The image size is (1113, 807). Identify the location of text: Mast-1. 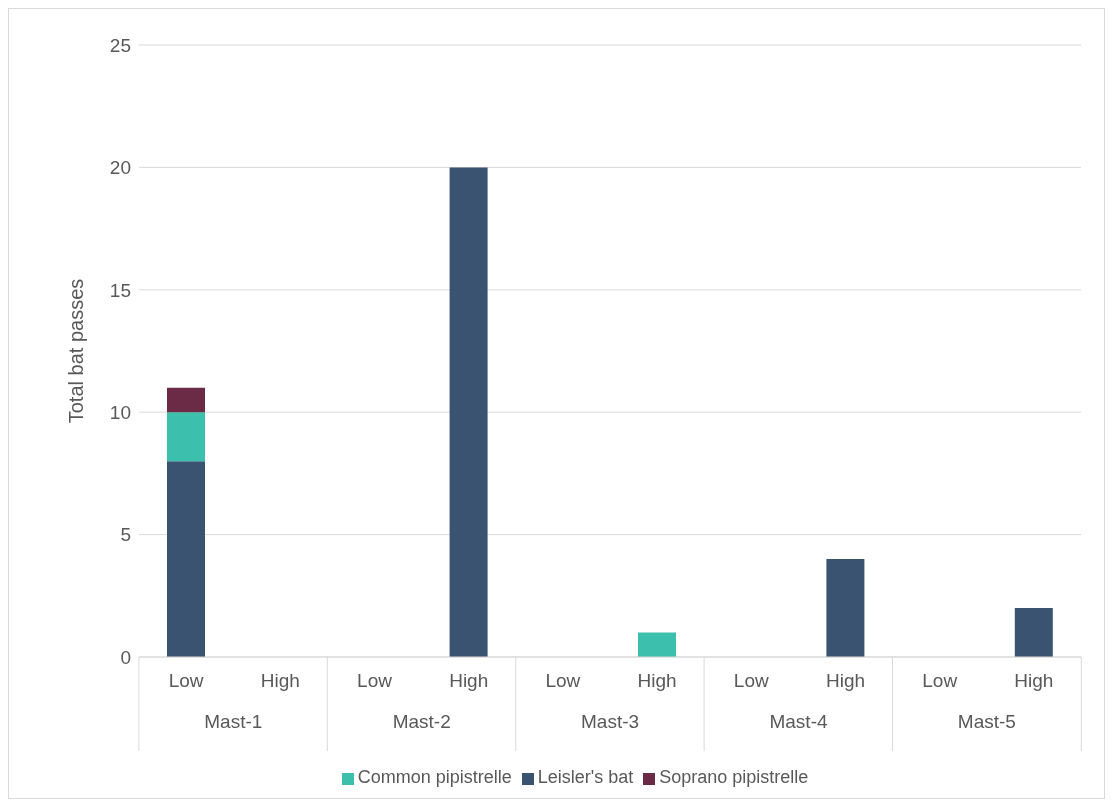
(233, 721).